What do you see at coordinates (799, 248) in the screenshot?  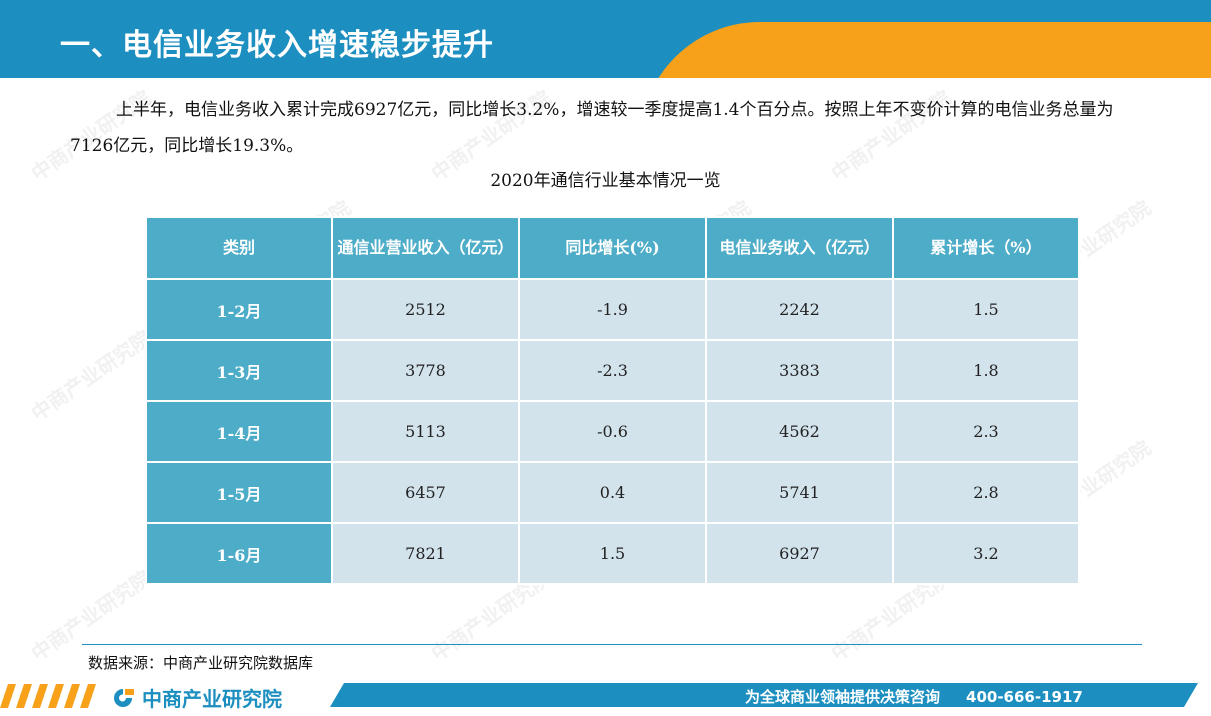 I see `header-telecom-service-revenue: 电信业务收入（亿元）` at bounding box center [799, 248].